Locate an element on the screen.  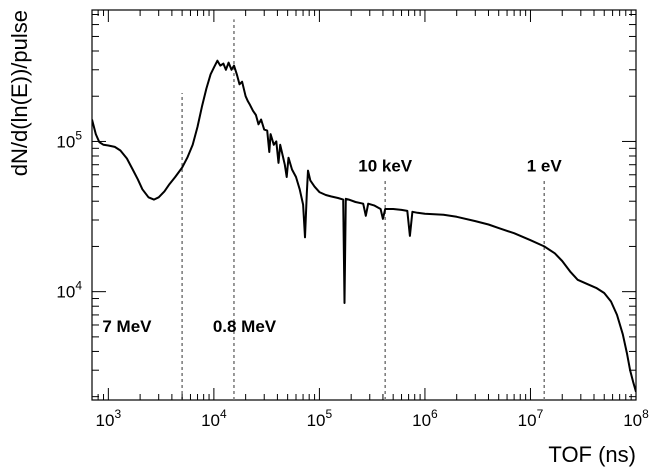
x-axis-title: TOF (ns) is located at coordinates (592, 454).